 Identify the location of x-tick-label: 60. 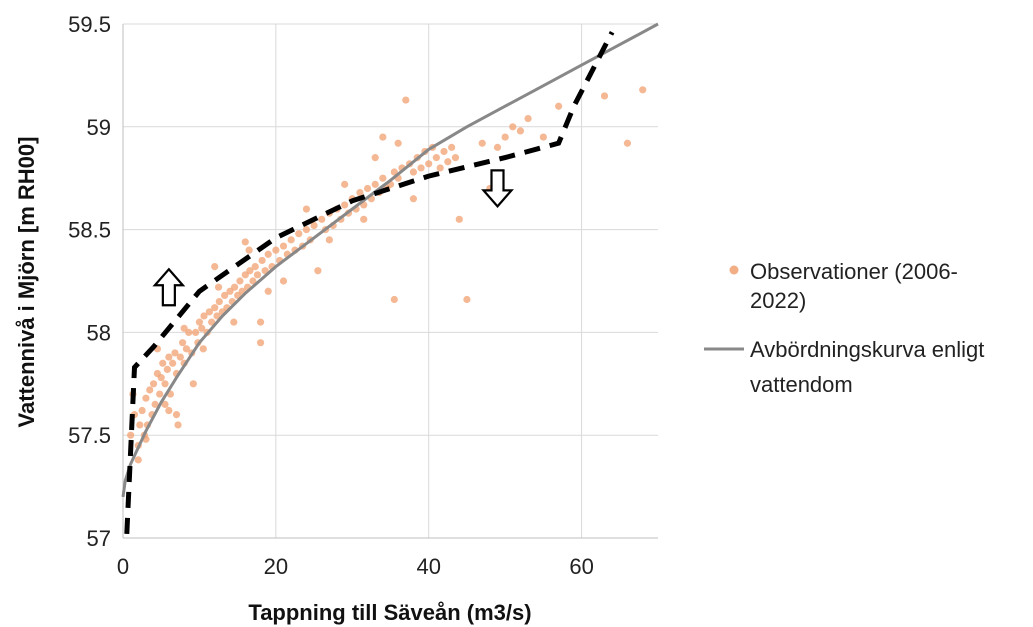
(581, 566).